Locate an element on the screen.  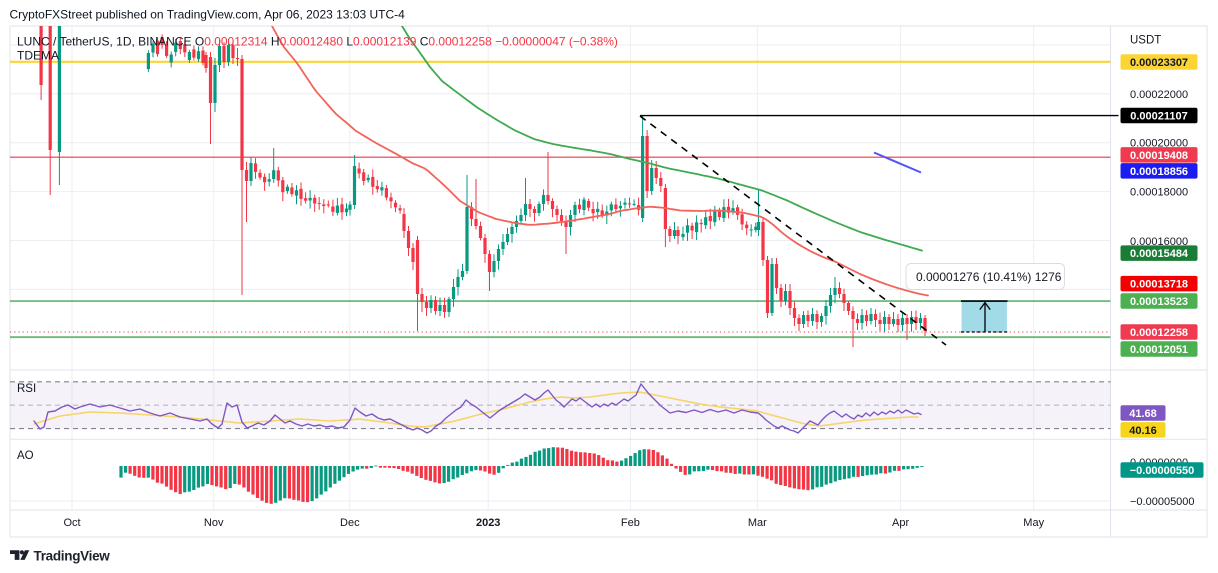
svg-text: −0.00000550 is located at coordinates (1162, 471).